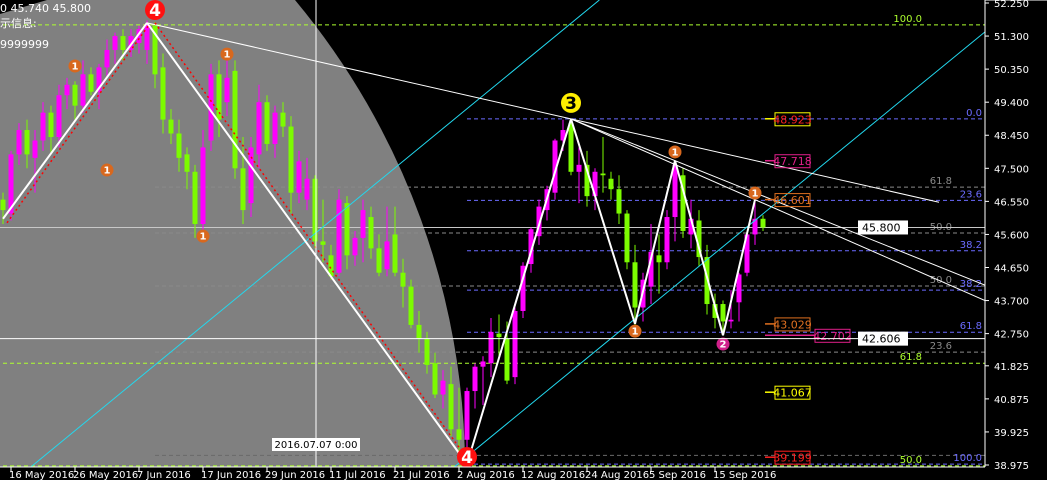  I want to click on price-tag-label: 46.601, so click(792, 200).